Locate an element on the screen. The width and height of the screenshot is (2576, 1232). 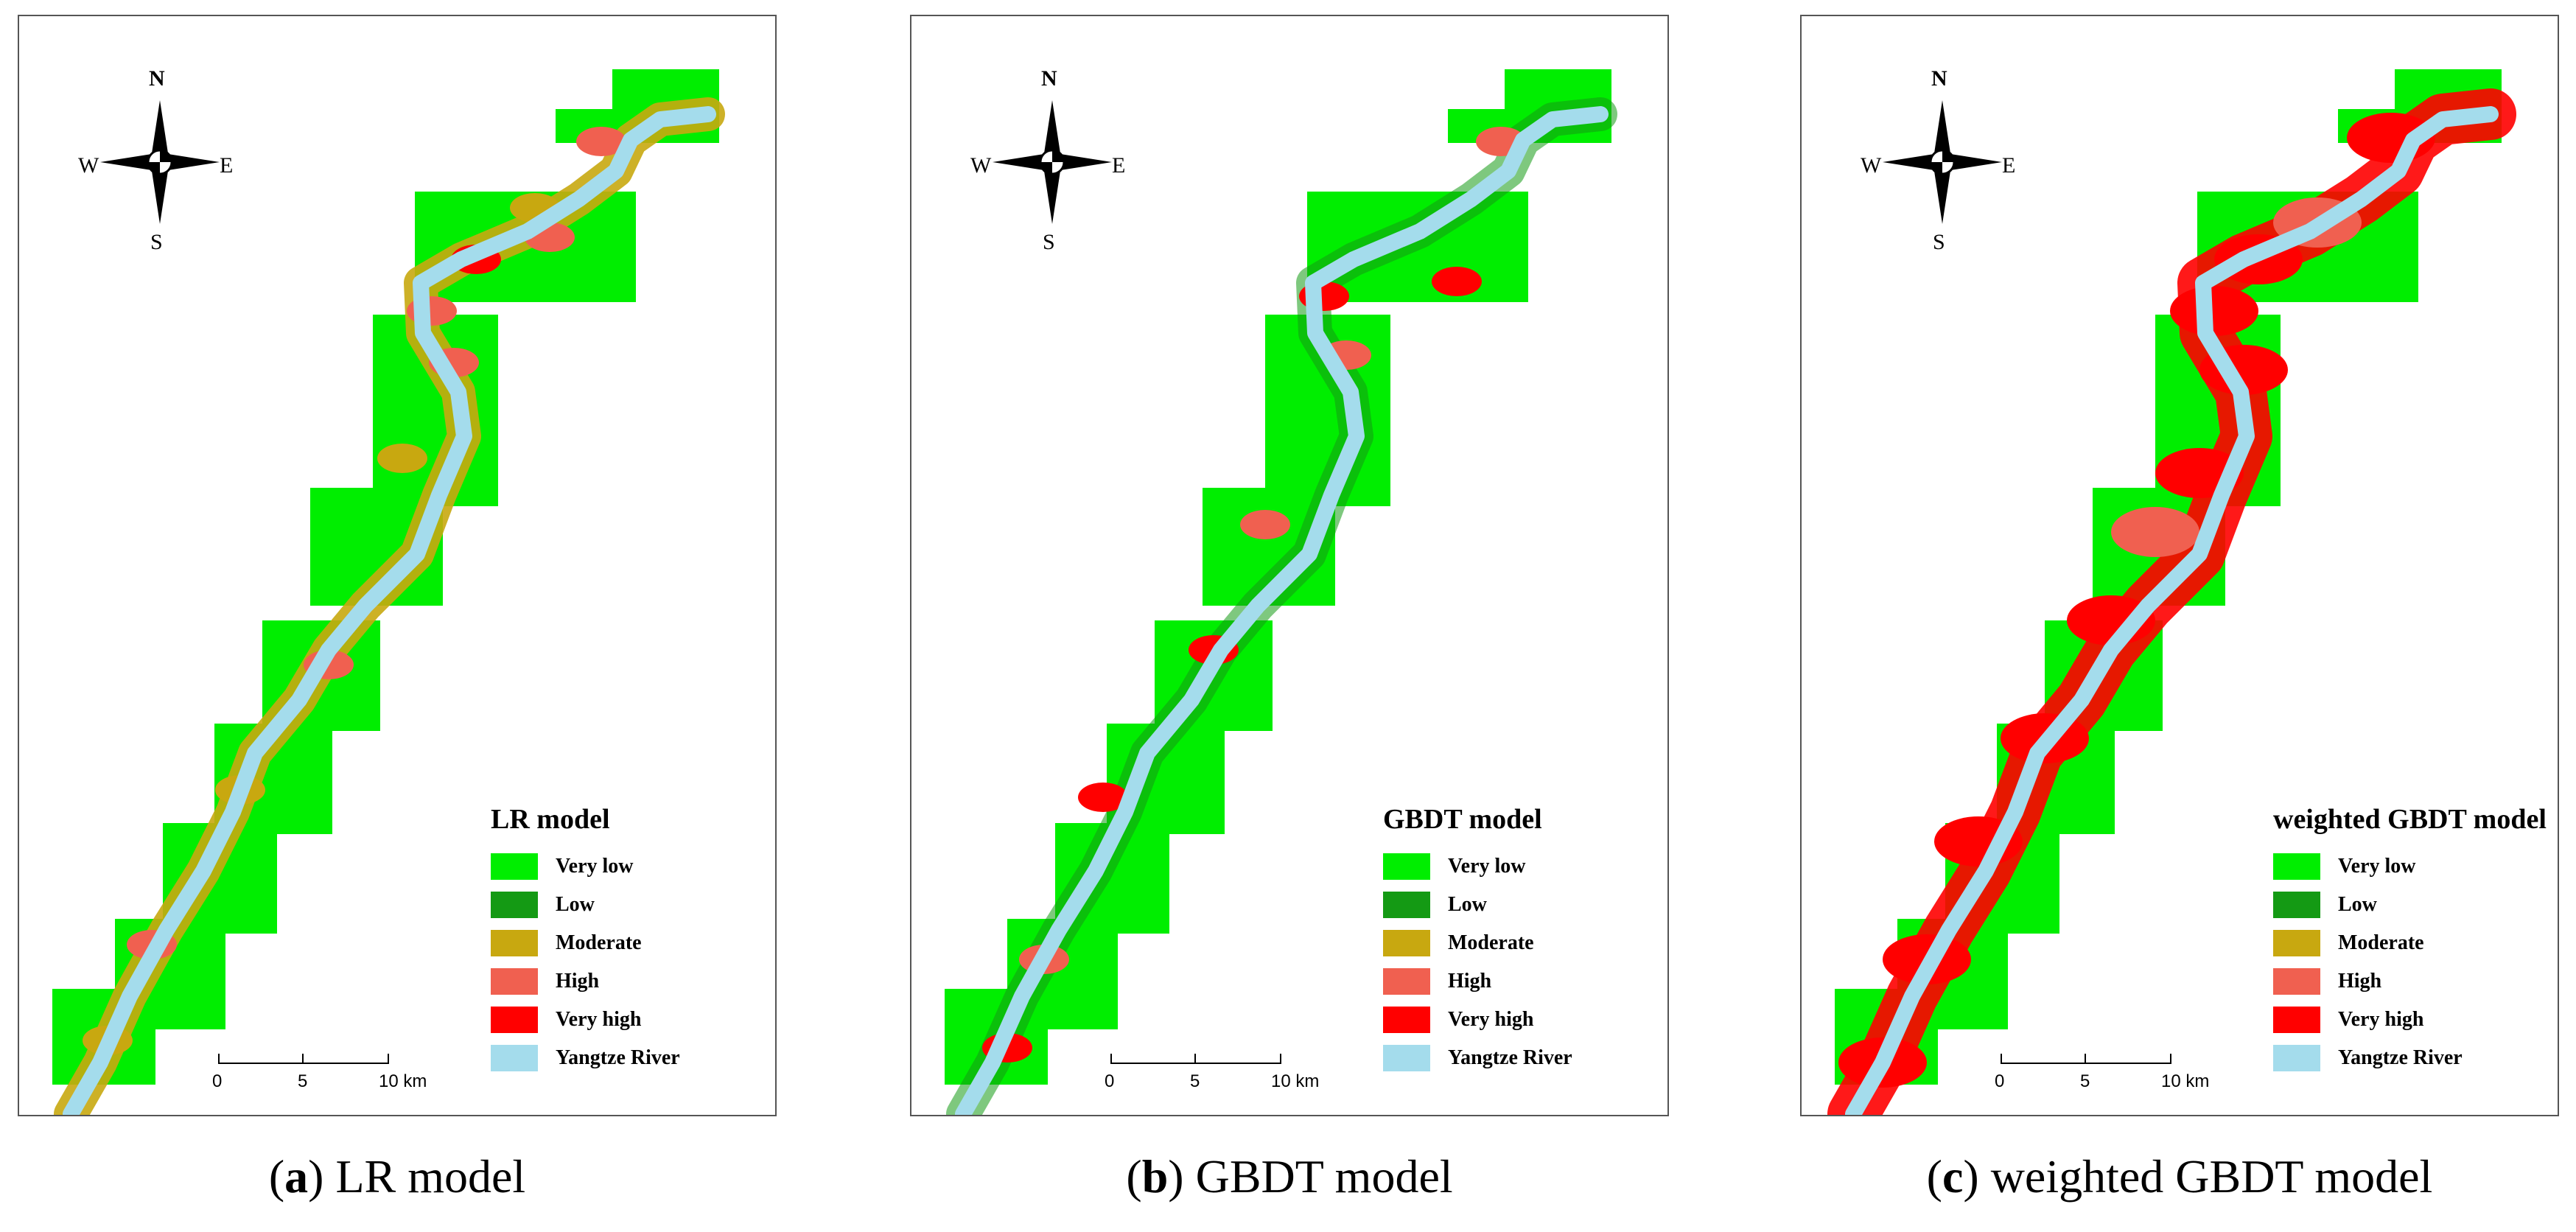
caption-a: (a) LR model is located at coordinates (397, 1176).